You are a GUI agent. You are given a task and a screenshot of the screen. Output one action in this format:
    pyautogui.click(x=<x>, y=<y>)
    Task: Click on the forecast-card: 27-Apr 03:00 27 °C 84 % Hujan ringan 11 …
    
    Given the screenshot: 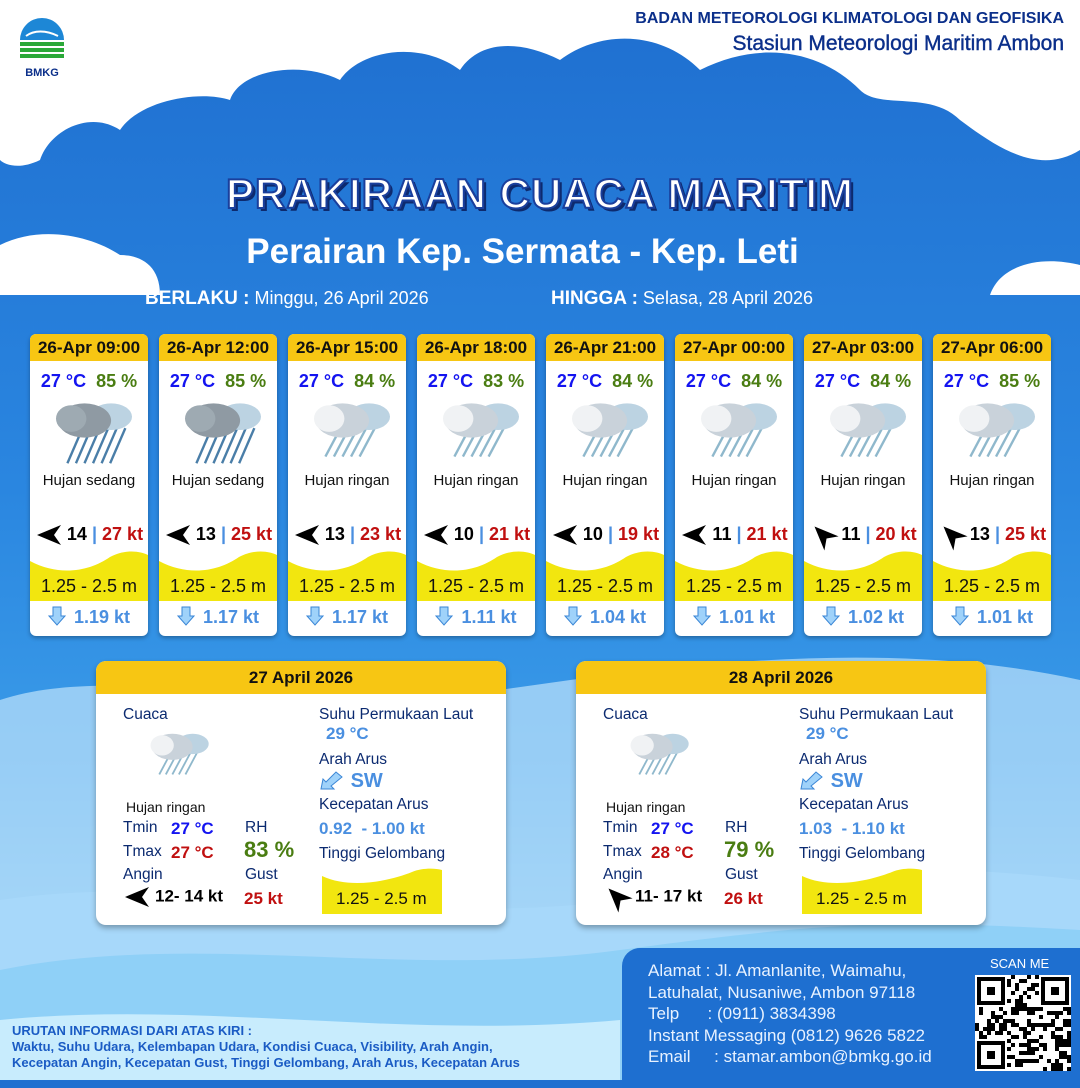 What is the action you would take?
    pyautogui.click(x=863, y=485)
    